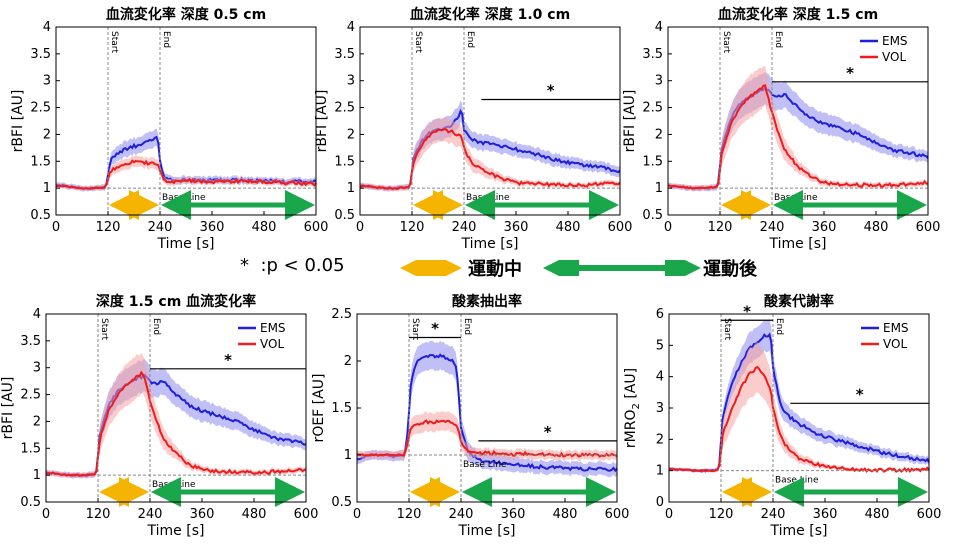 The height and width of the screenshot is (544, 961). What do you see at coordinates (495, 269) in the screenshot?
I see `during-exercise-label: 運動中` at bounding box center [495, 269].